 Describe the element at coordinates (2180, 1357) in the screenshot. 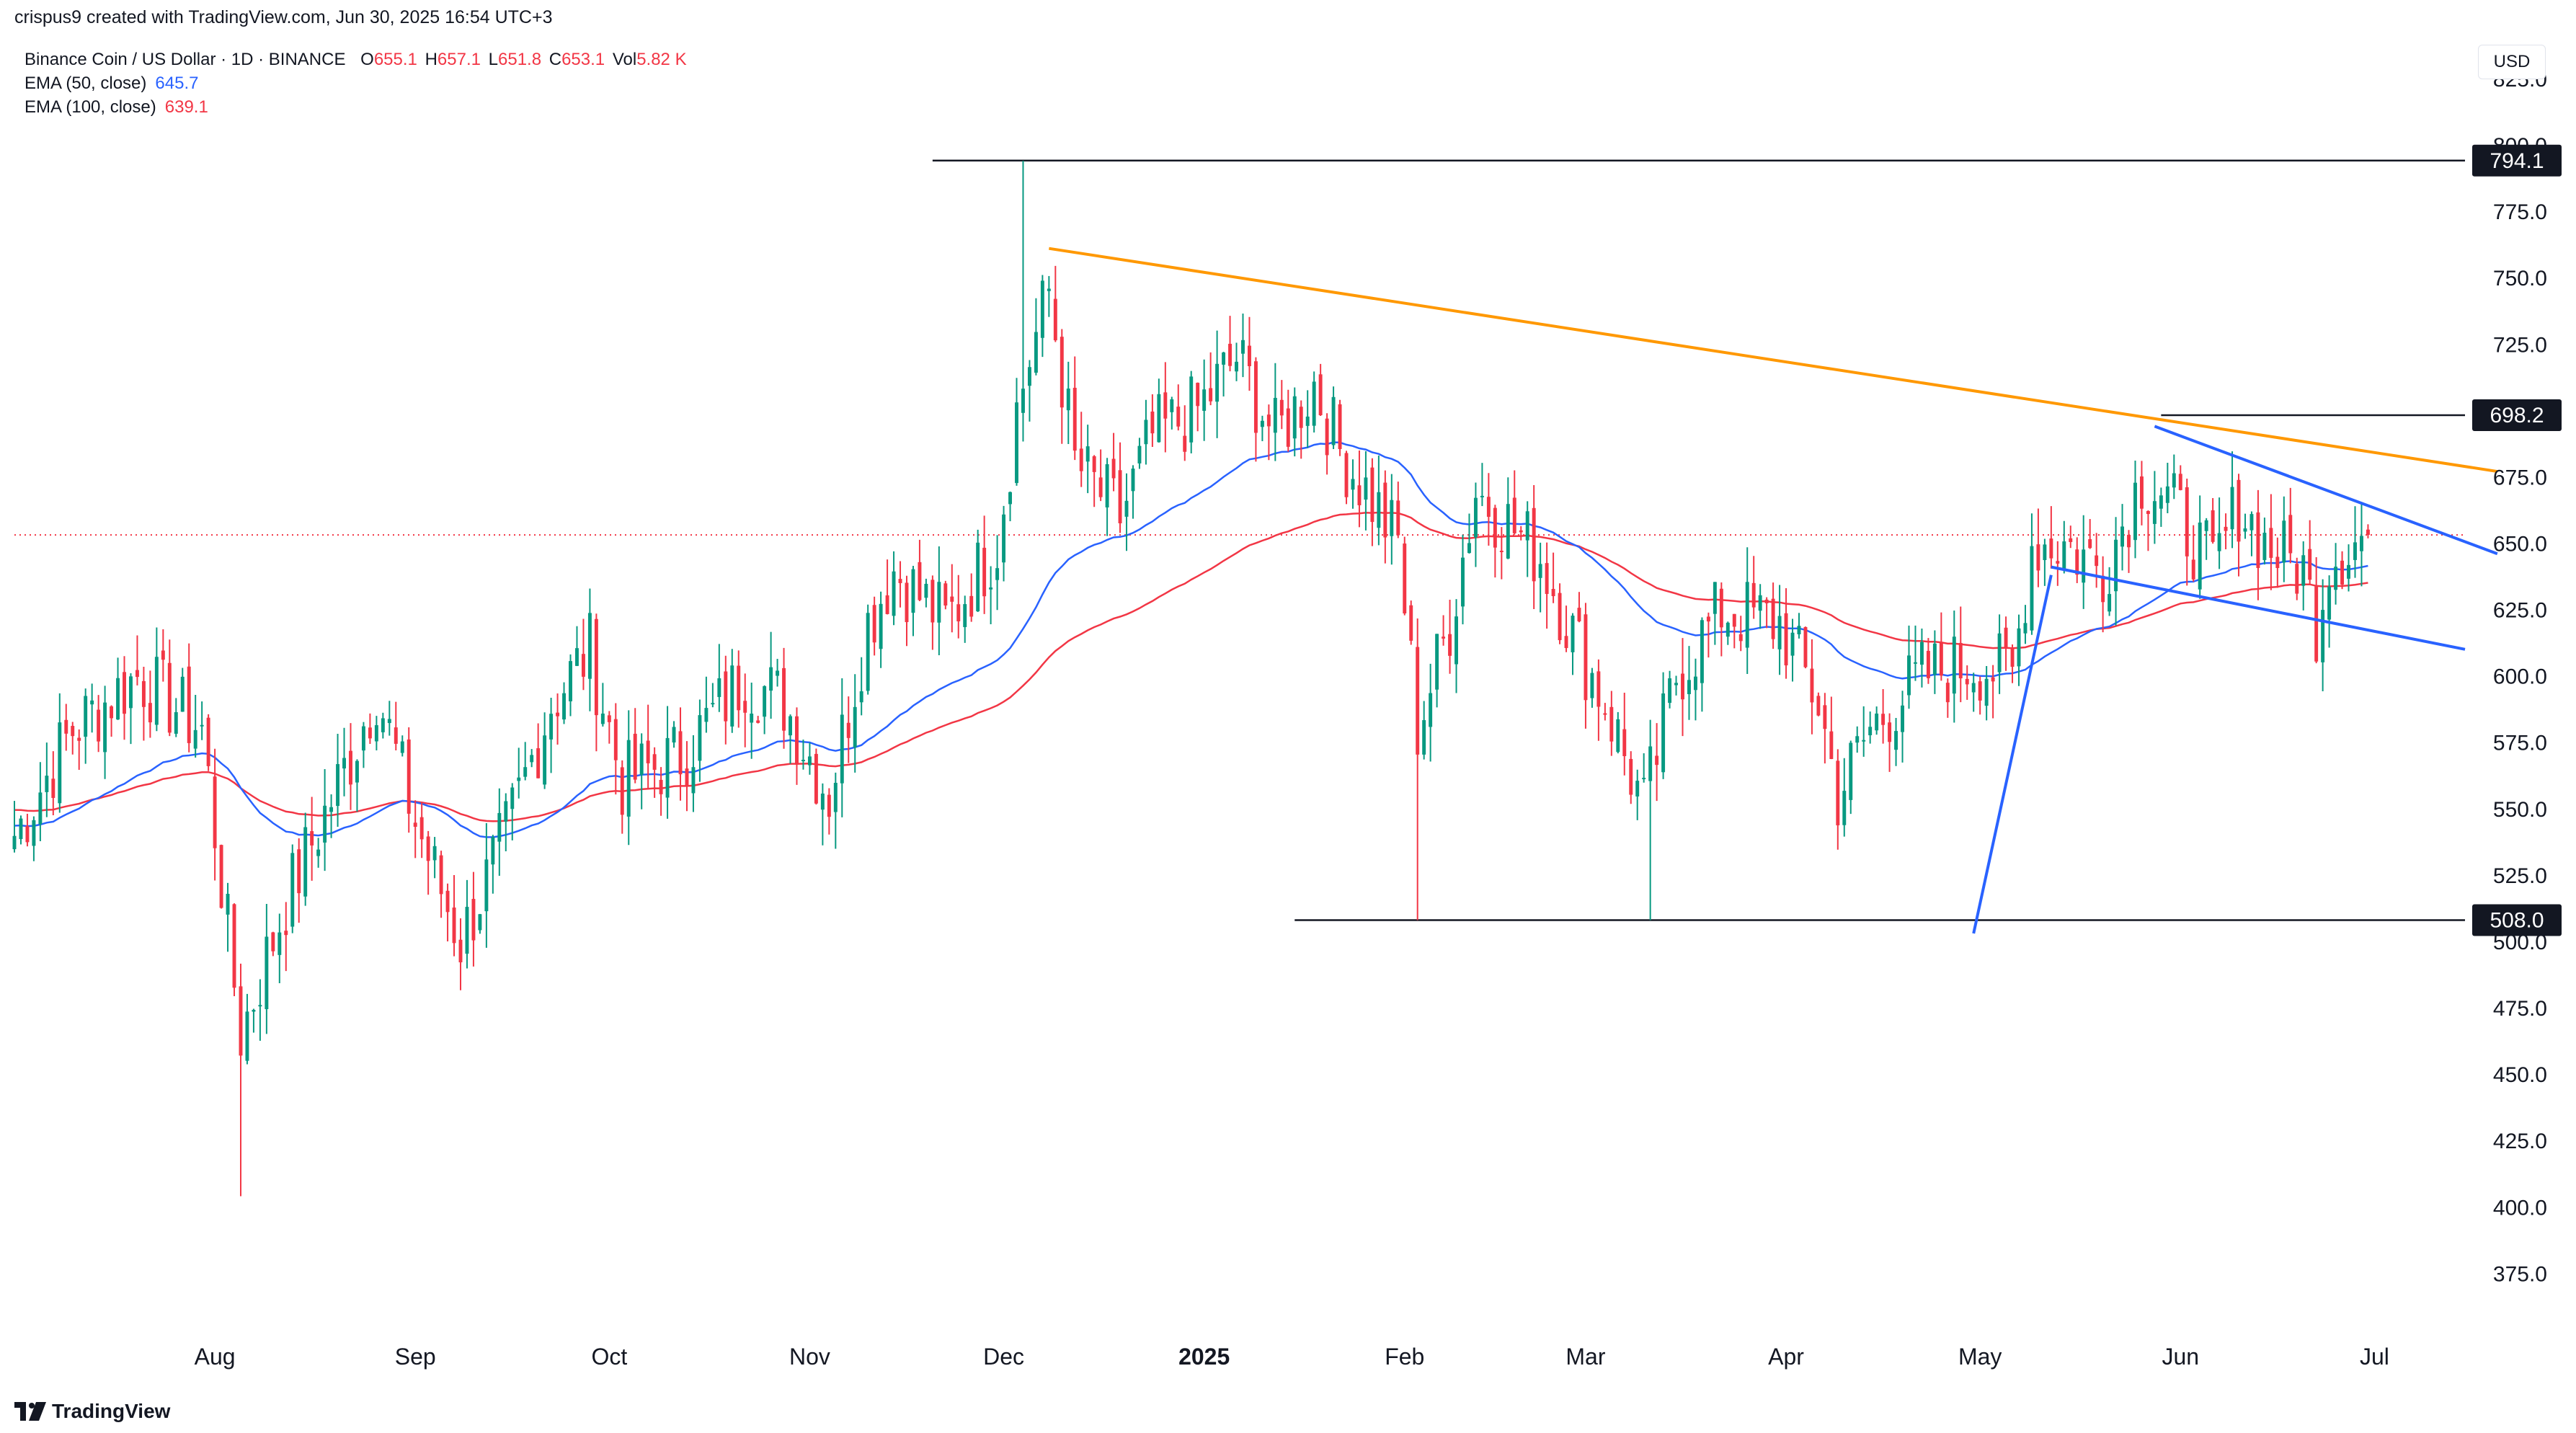

I see `x-tick-label: Jun` at that location.